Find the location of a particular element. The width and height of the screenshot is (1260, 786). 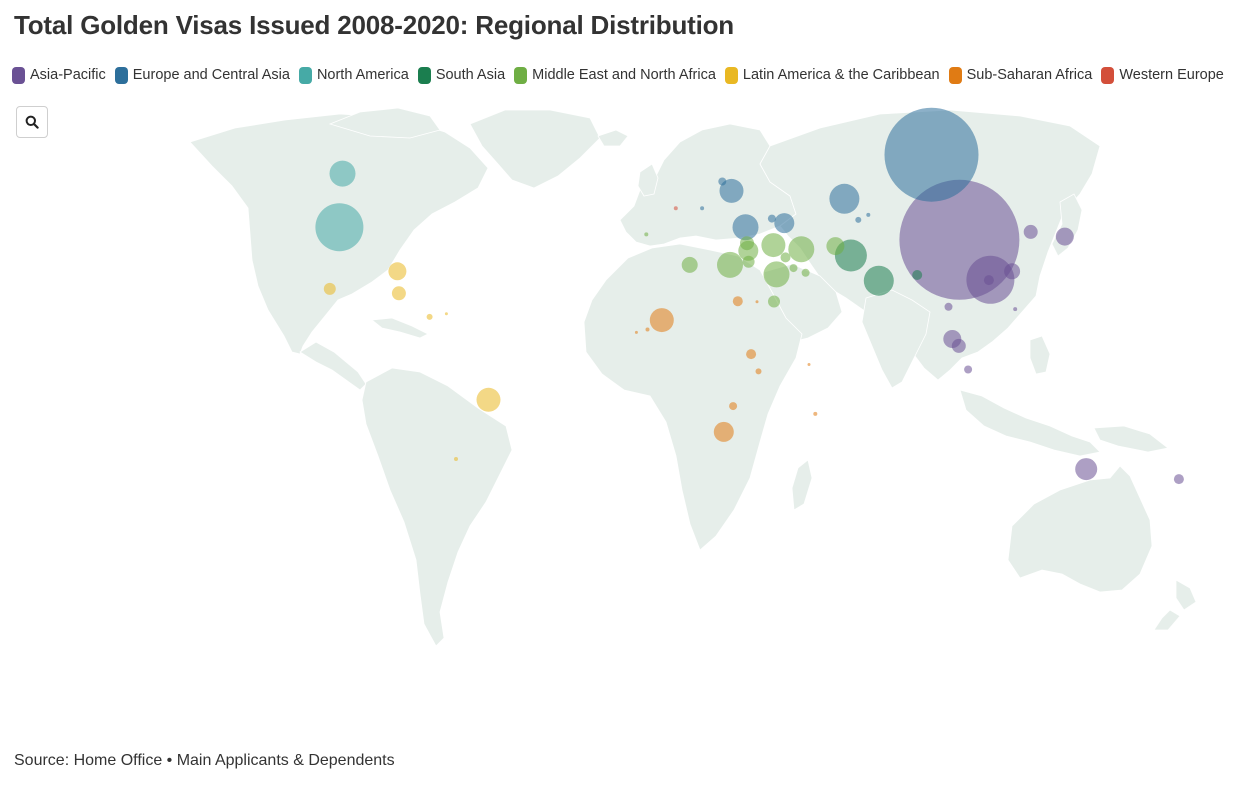

legend-label: South Asia is located at coordinates (470, 75).